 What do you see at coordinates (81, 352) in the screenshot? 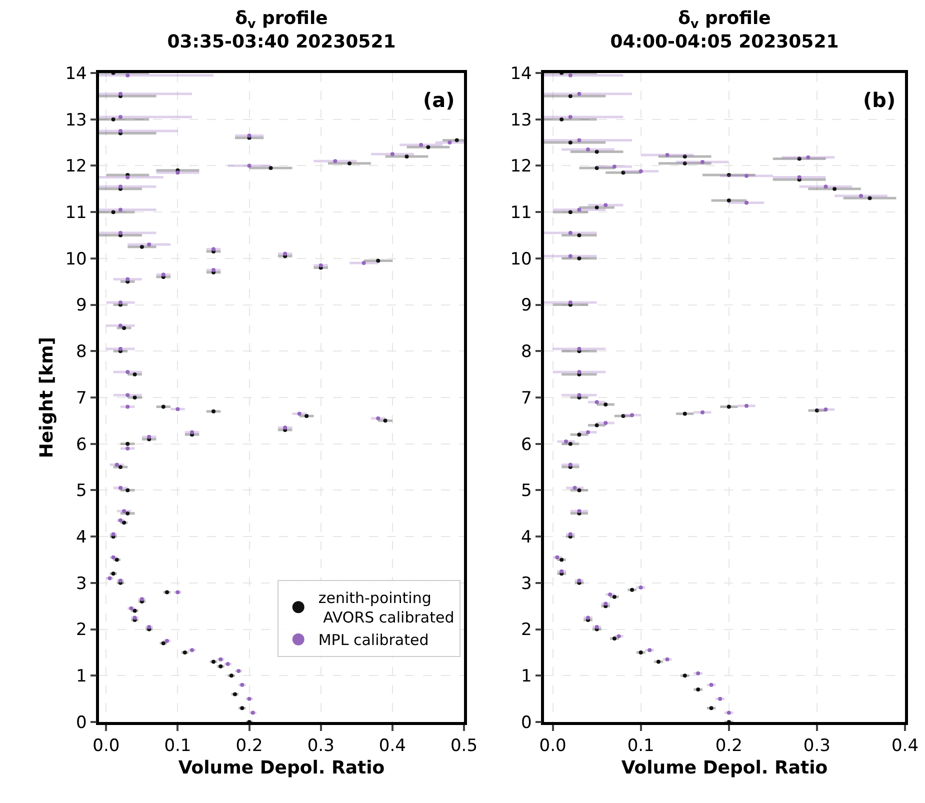
I see `y-tick-label: 8` at bounding box center [81, 352].